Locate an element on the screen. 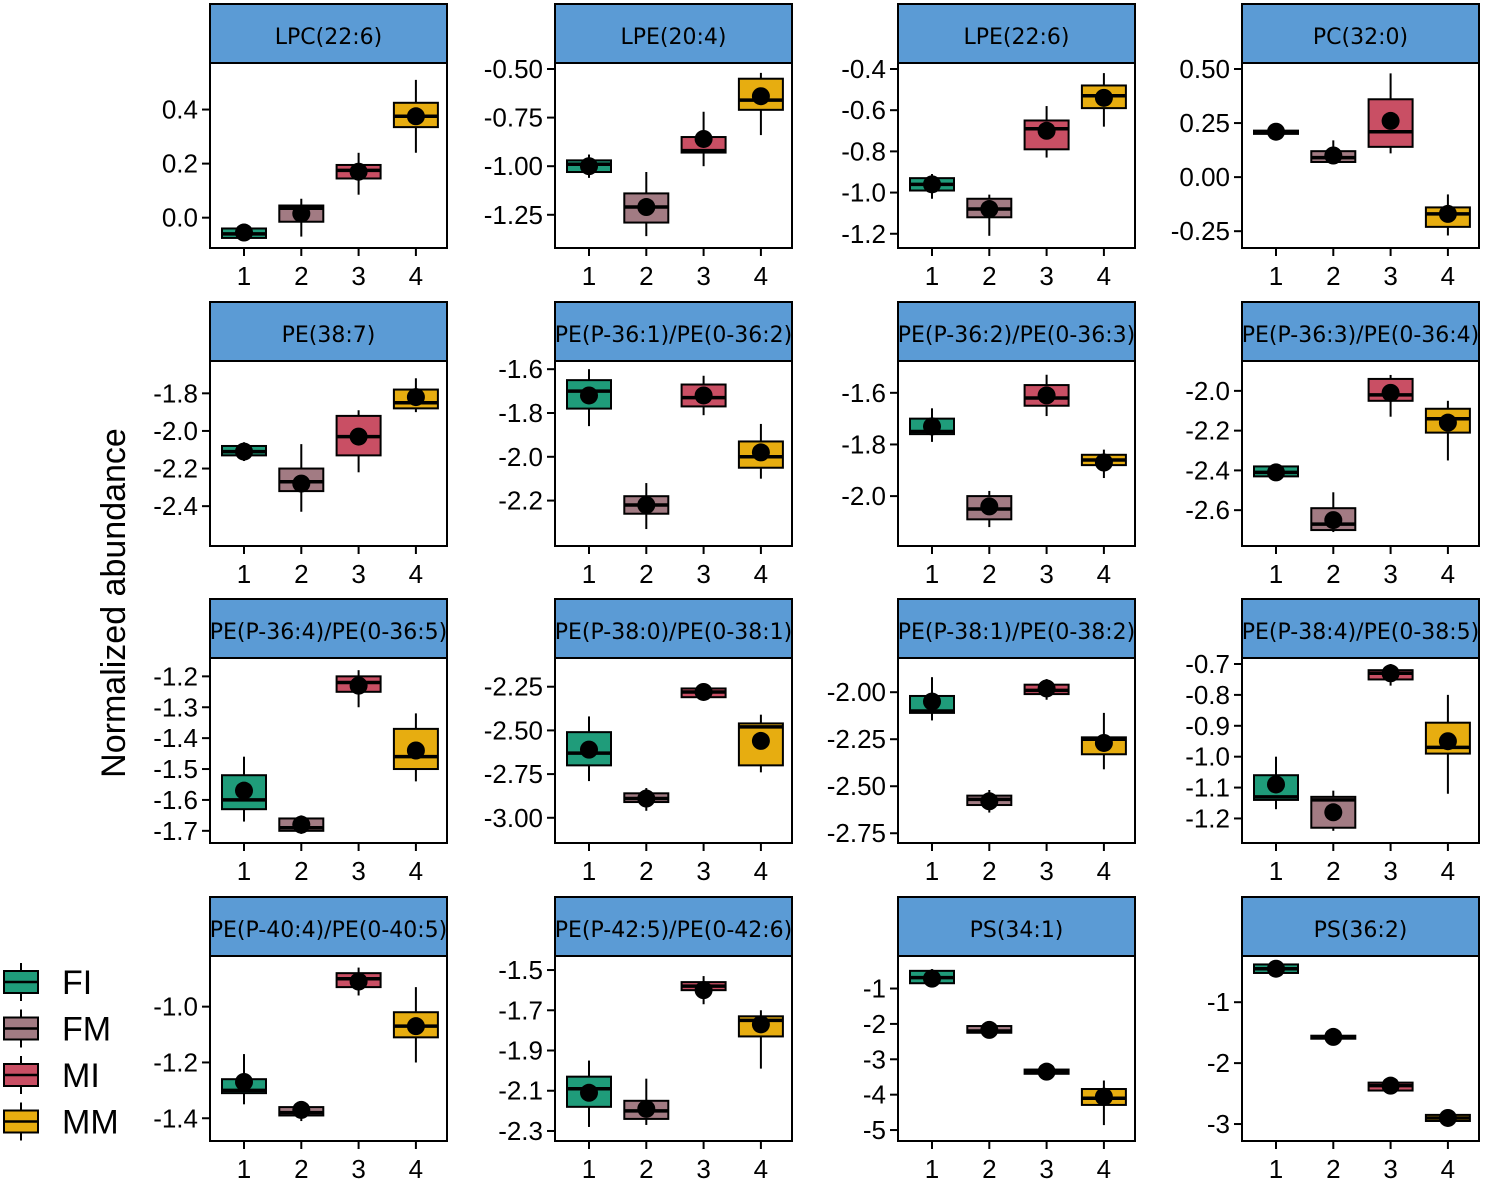  y-tick-label: -0.7 is located at coordinates (1207, 664).